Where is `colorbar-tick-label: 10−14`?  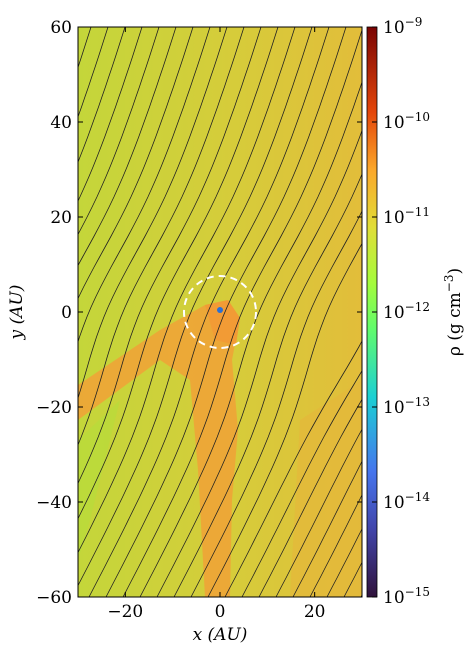
colorbar-tick-label: 10−14 is located at coordinates (406, 501).